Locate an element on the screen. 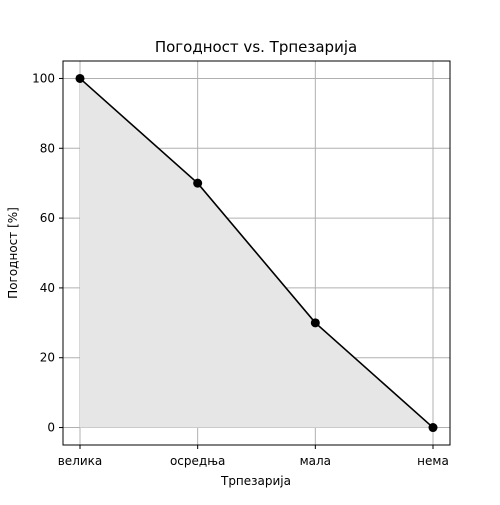  y-tick-label: 0 is located at coordinates (51, 428).